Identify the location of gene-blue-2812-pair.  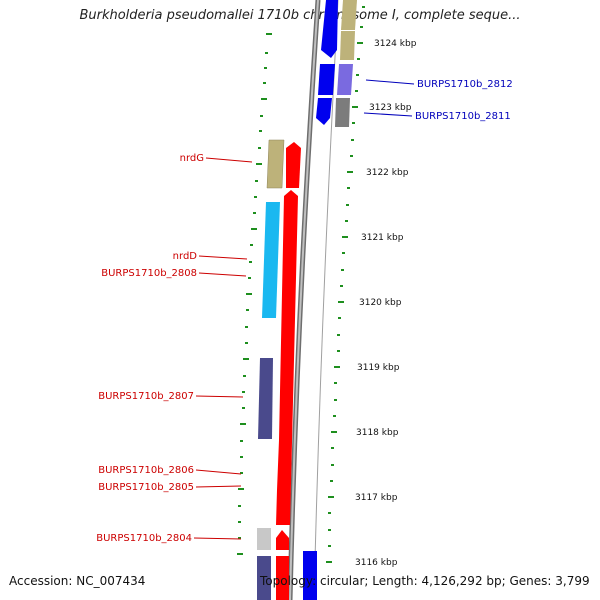
(326, 79).